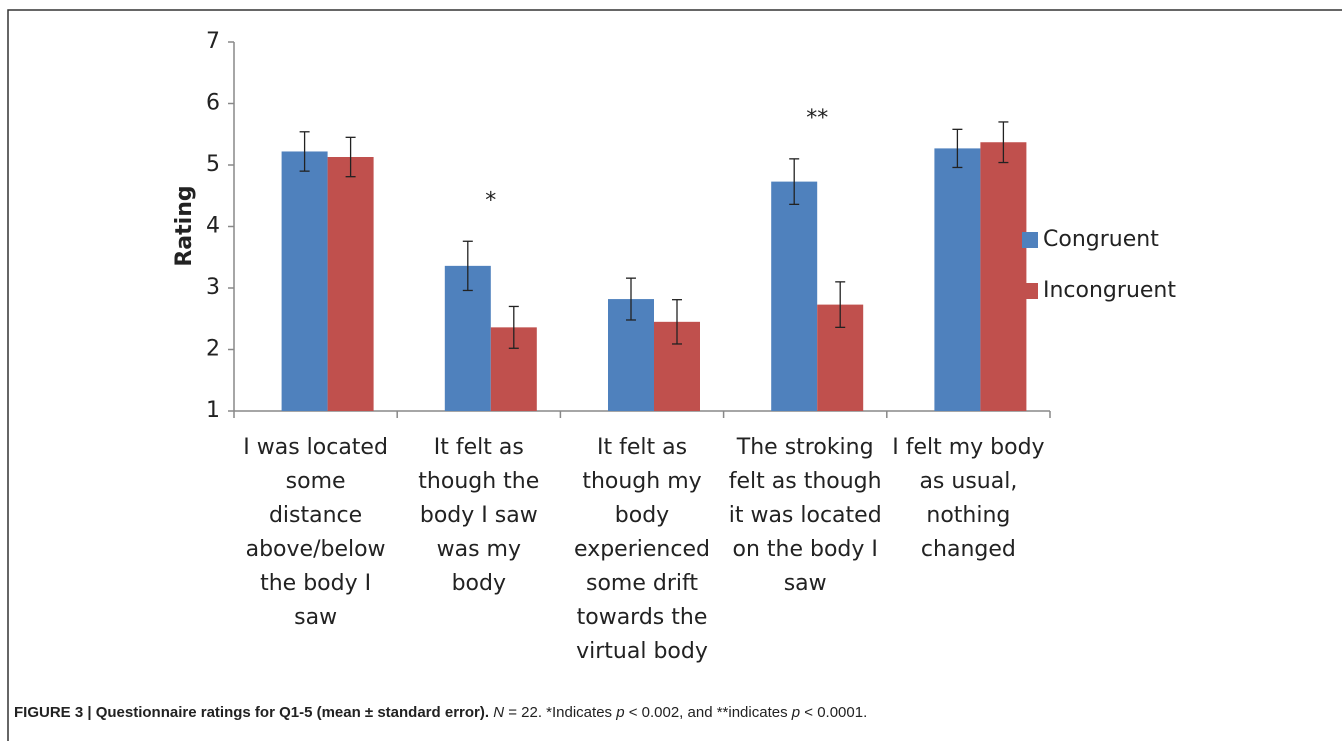  What do you see at coordinates (805, 549) in the screenshot?
I see `x-tick-label: on the body I` at bounding box center [805, 549].